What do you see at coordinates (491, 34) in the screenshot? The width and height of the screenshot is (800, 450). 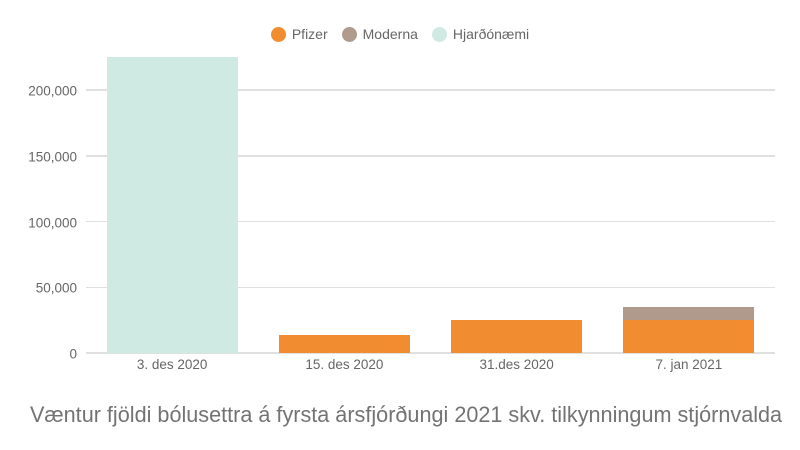 I see `legend-label: Hjarðónæmi` at bounding box center [491, 34].